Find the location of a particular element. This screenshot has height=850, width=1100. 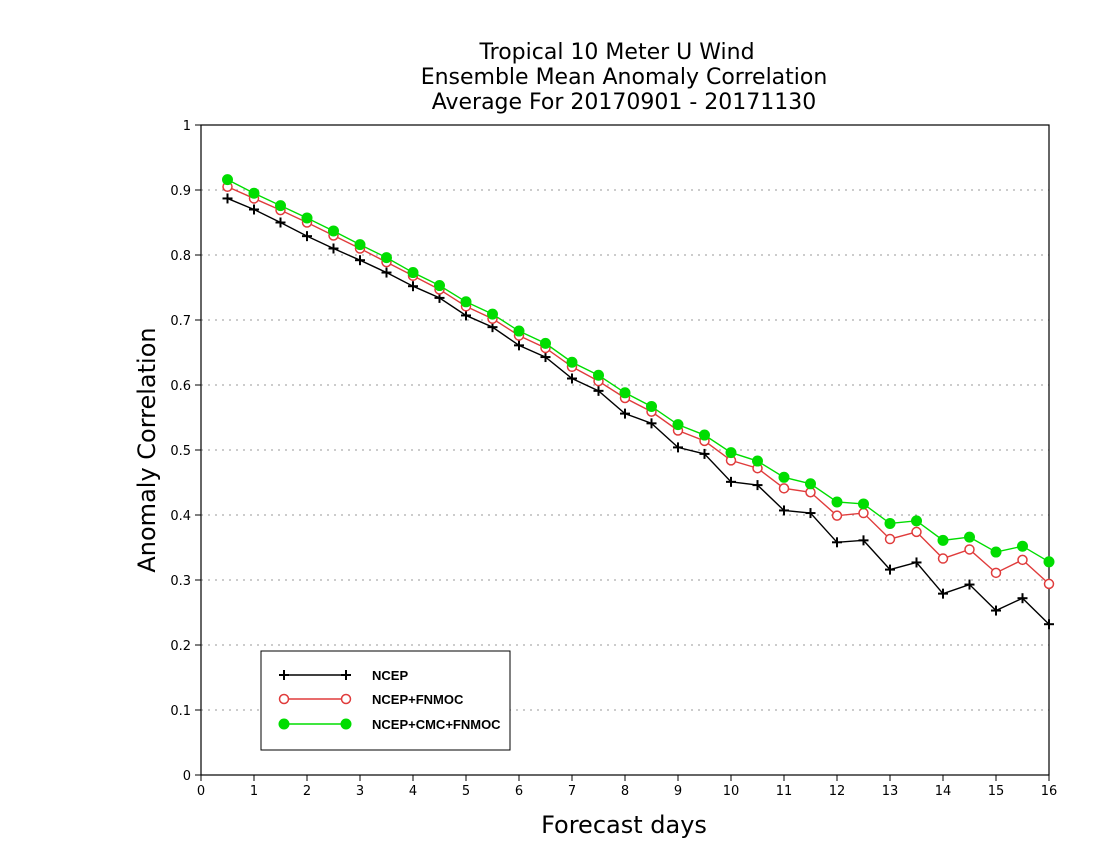

legend: NCEP NCEP+FNMOC NCEP+CMC+FNMOC is located at coordinates (385, 700).